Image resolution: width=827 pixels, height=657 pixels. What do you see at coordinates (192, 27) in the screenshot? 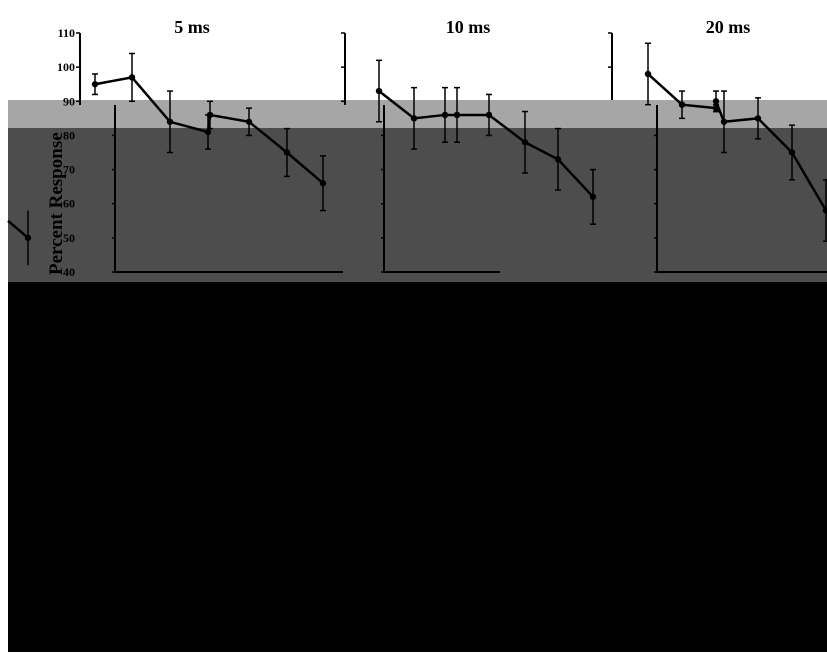
I see `panel-title-5ms: 5 ms` at bounding box center [192, 27].